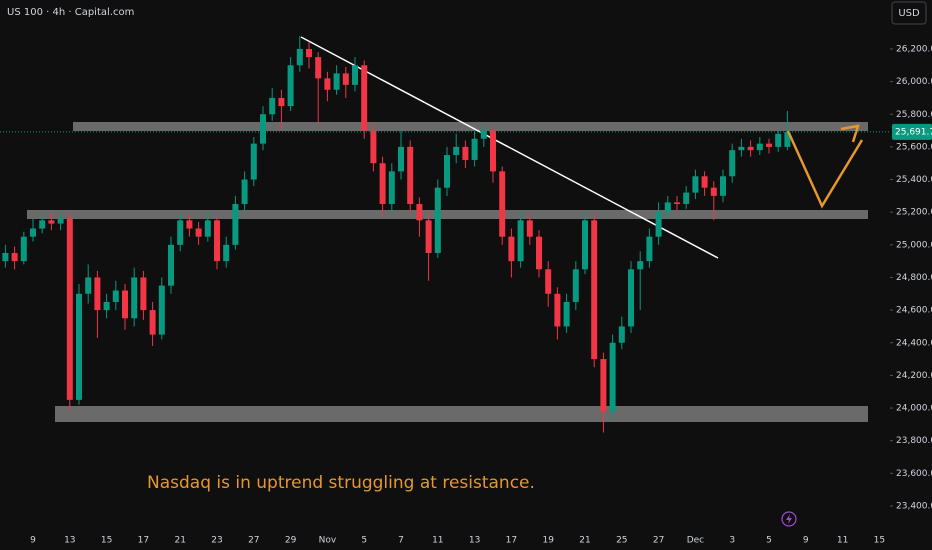 Image resolution: width=932 pixels, height=550 pixels. Describe the element at coordinates (912, 131) in the screenshot. I see `last-price-box` at that location.